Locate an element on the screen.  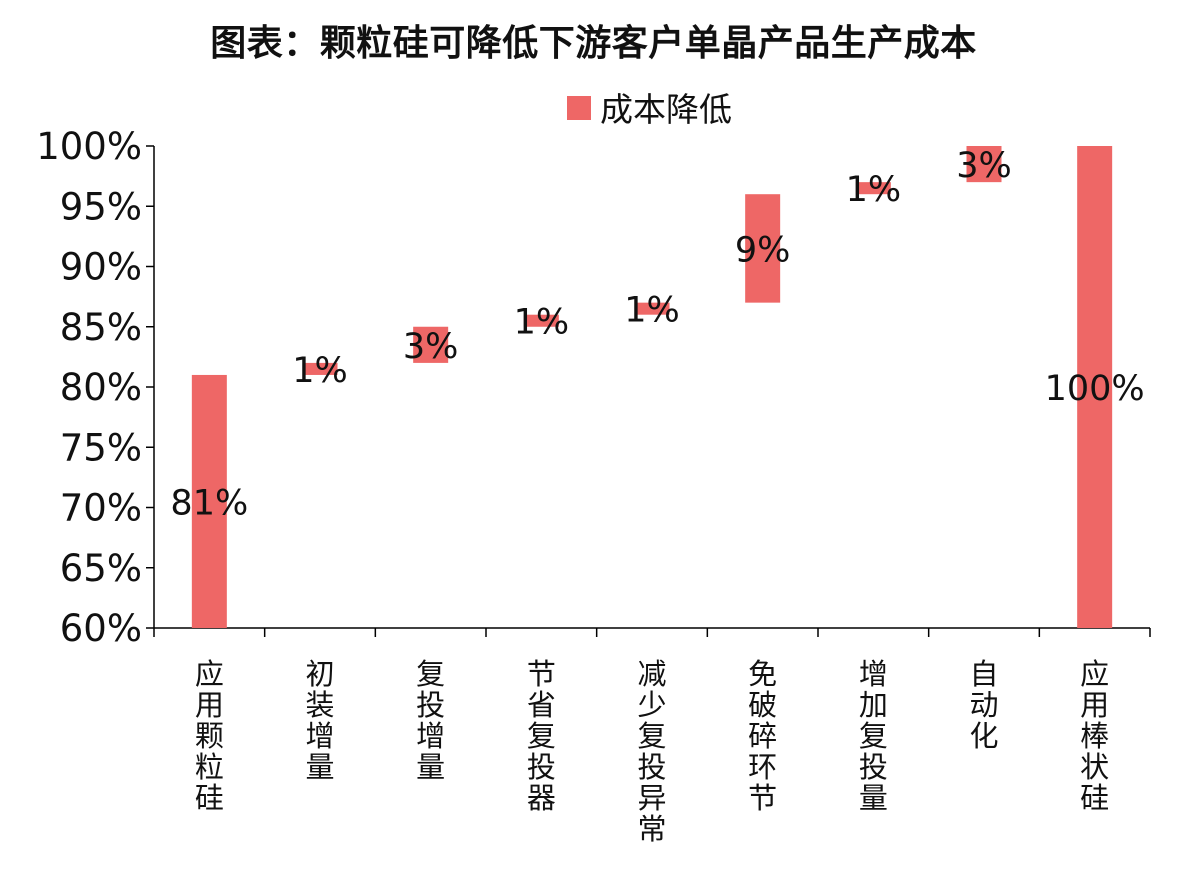
y-tick-label: 90% is located at coordinates (101, 267).